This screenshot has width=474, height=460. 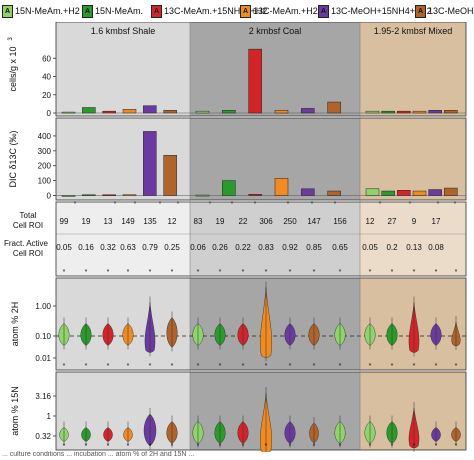 I want to click on legend-label: 15N-MeAm.+H2, so click(x=47, y=11).